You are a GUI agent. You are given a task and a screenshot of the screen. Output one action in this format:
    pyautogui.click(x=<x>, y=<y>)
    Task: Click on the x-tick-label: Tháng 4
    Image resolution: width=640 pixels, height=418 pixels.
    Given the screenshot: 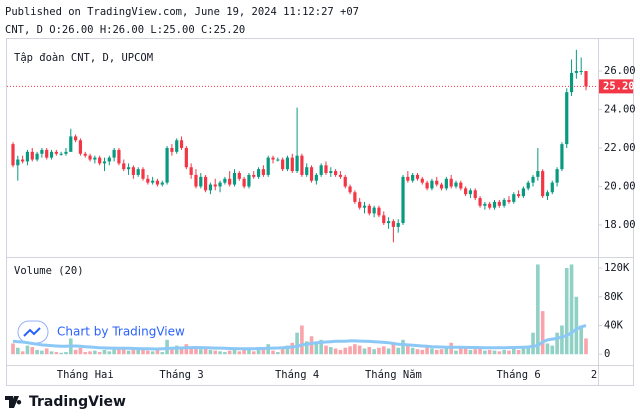 What is the action you would take?
    pyautogui.click(x=297, y=375)
    